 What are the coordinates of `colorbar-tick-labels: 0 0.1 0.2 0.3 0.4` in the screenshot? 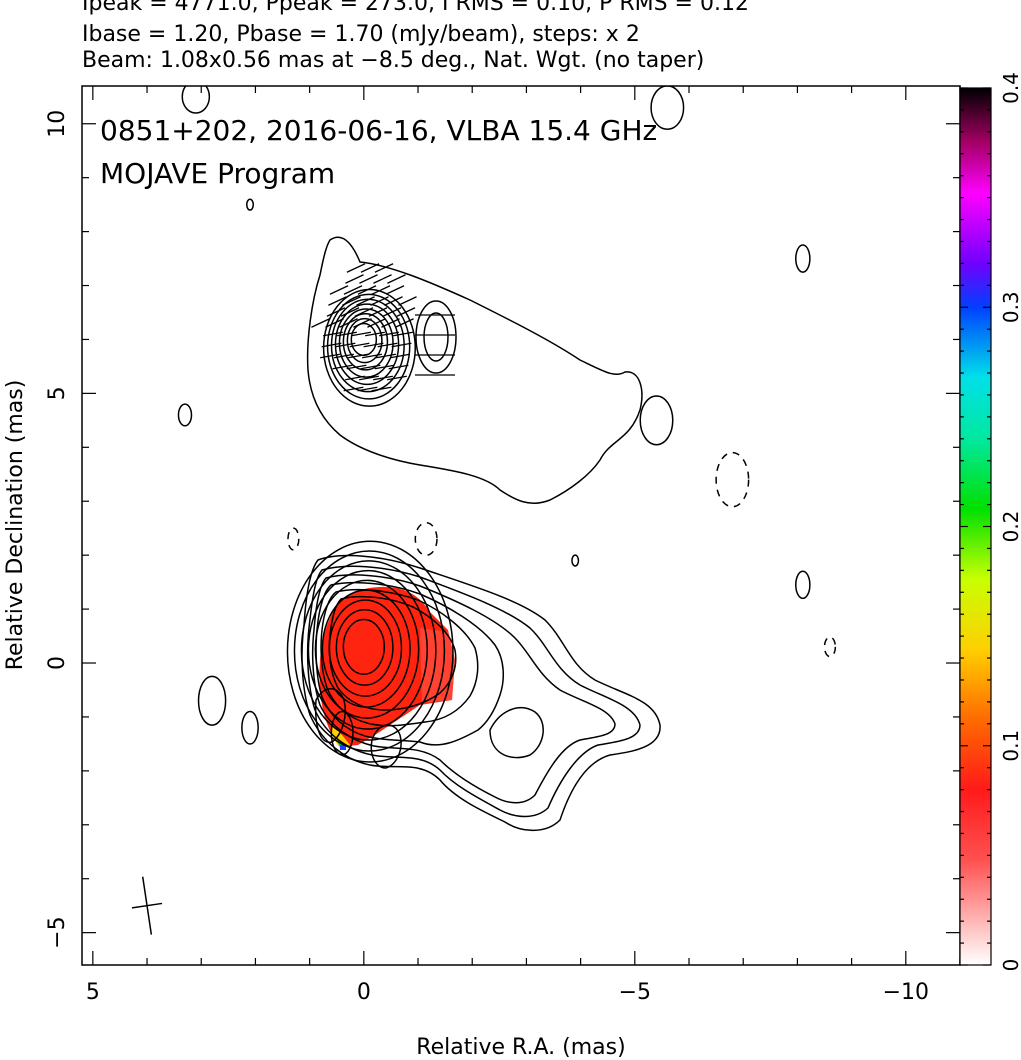 It's located at (1010, 521).